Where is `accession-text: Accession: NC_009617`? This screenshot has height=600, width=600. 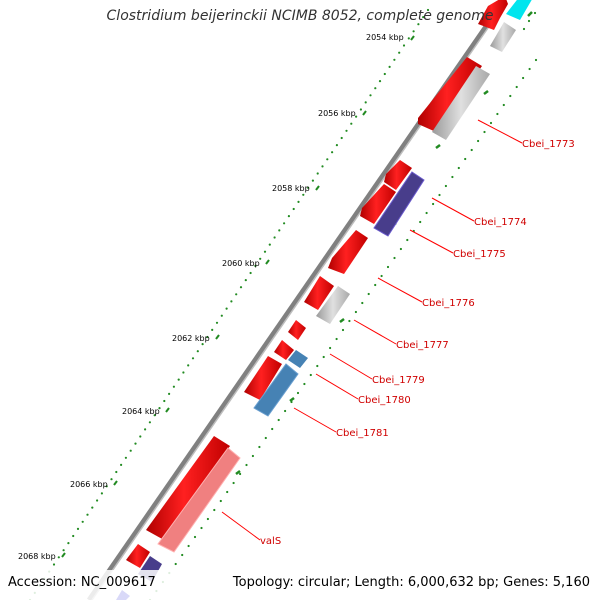 accession-text: Accession: NC_009617 is located at coordinates (82, 582).